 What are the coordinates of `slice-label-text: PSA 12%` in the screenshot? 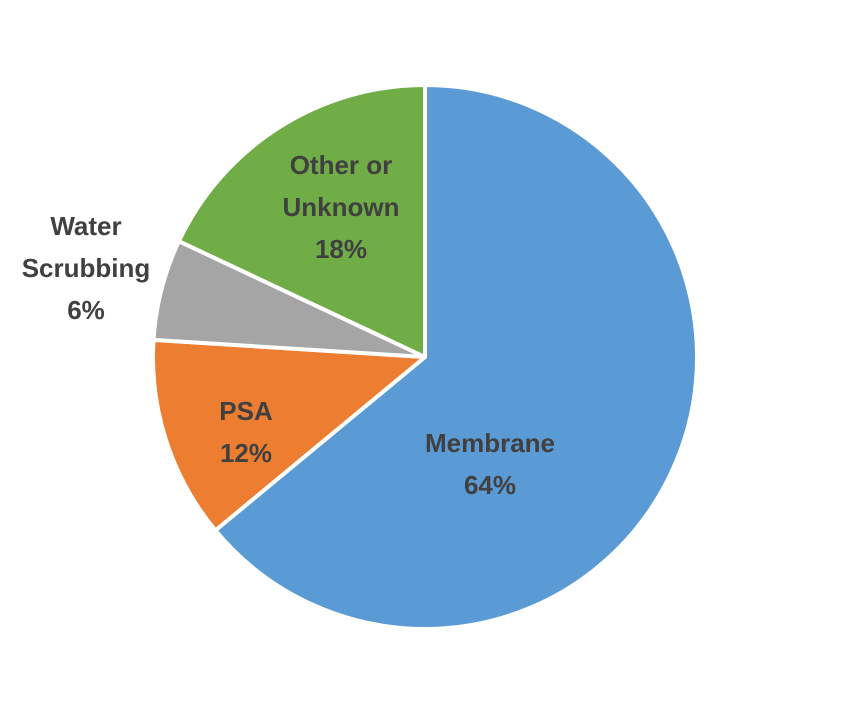 It's located at (246, 432).